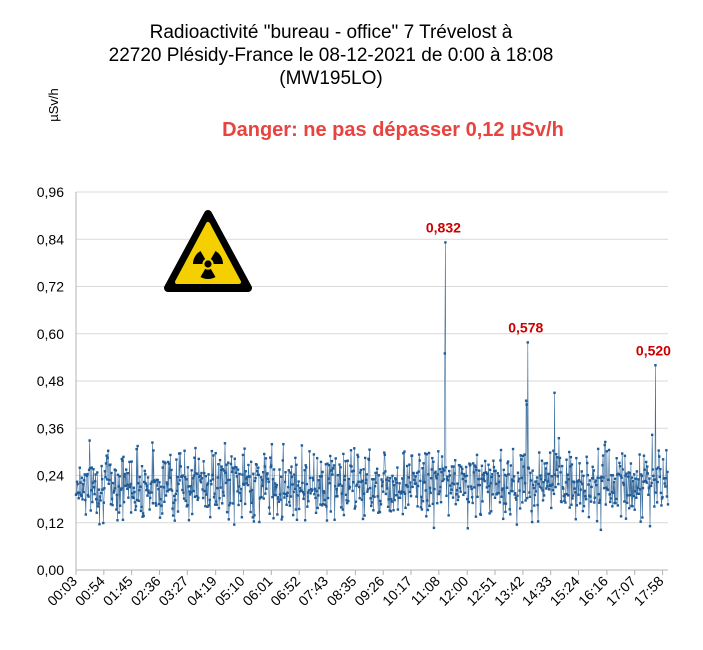 The width and height of the screenshot is (703, 650). What do you see at coordinates (50, 334) in the screenshot?
I see `y-tick-label: 0,60` at bounding box center [50, 334].